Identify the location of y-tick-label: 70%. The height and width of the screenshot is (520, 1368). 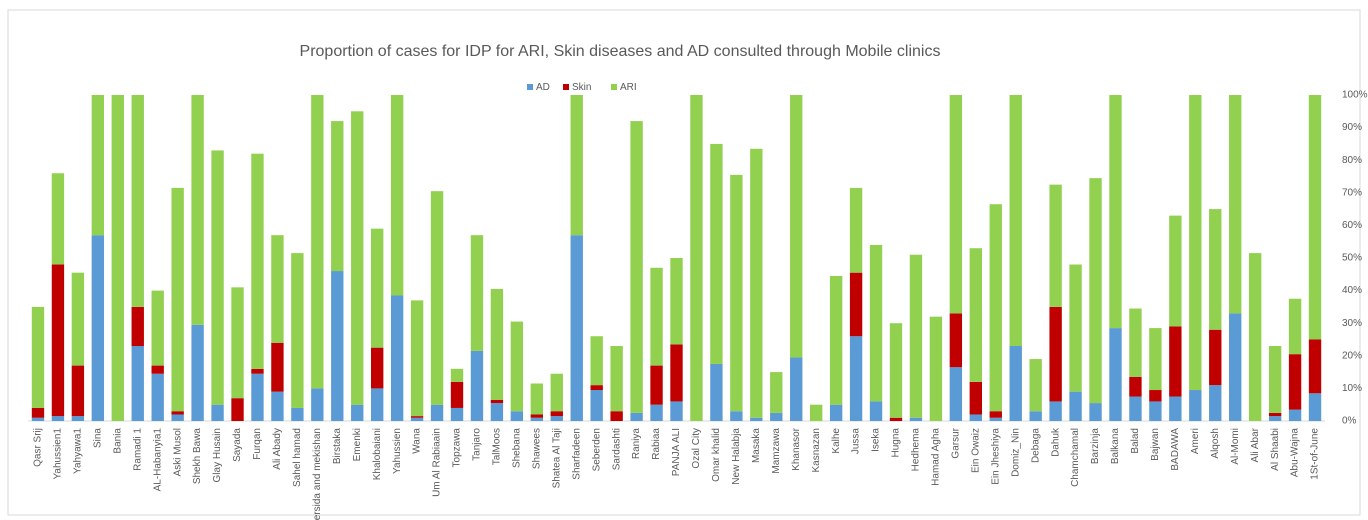
(1352, 192).